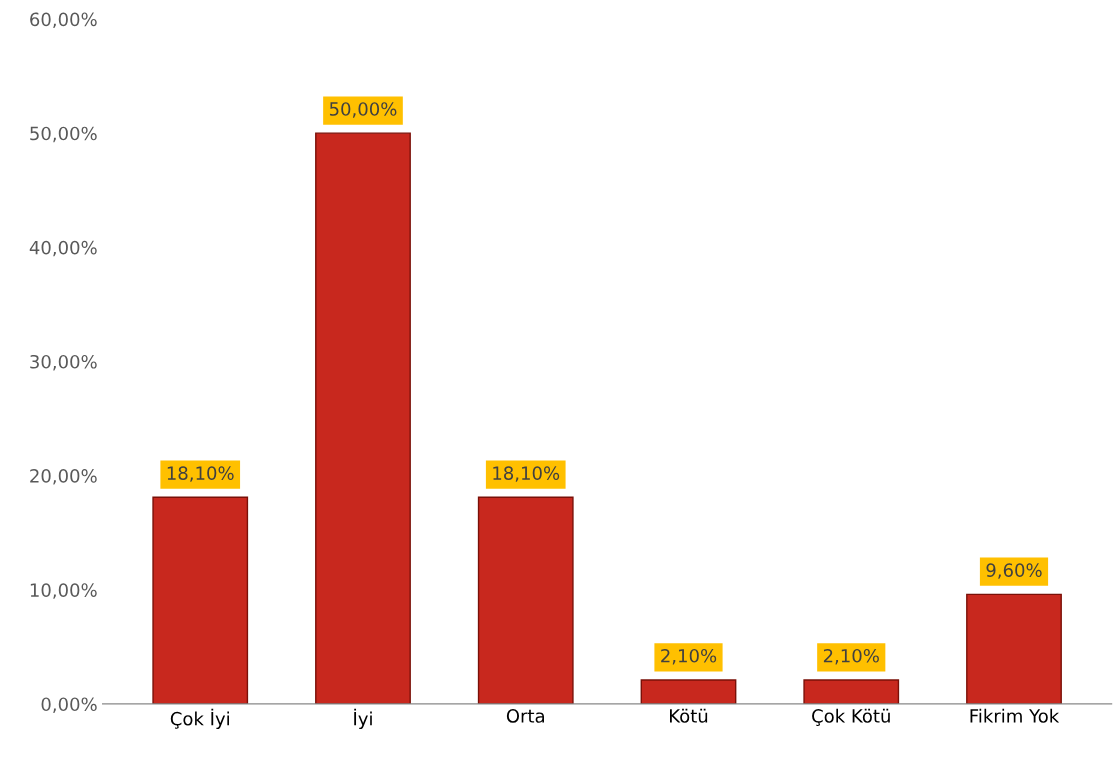 The width and height of the screenshot is (1115, 761). What do you see at coordinates (363, 719) in the screenshot?
I see `x-tick-label: İyi` at bounding box center [363, 719].